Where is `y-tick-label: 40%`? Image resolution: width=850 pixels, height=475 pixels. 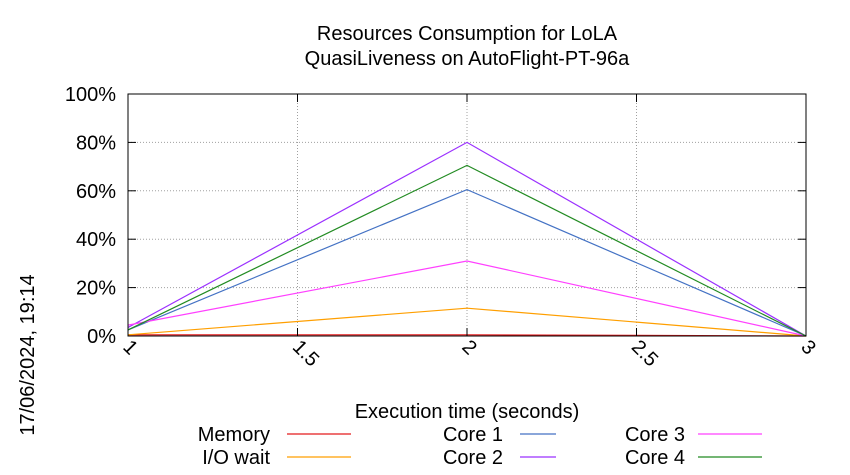 y-tick-label: 40% is located at coordinates (96, 240).